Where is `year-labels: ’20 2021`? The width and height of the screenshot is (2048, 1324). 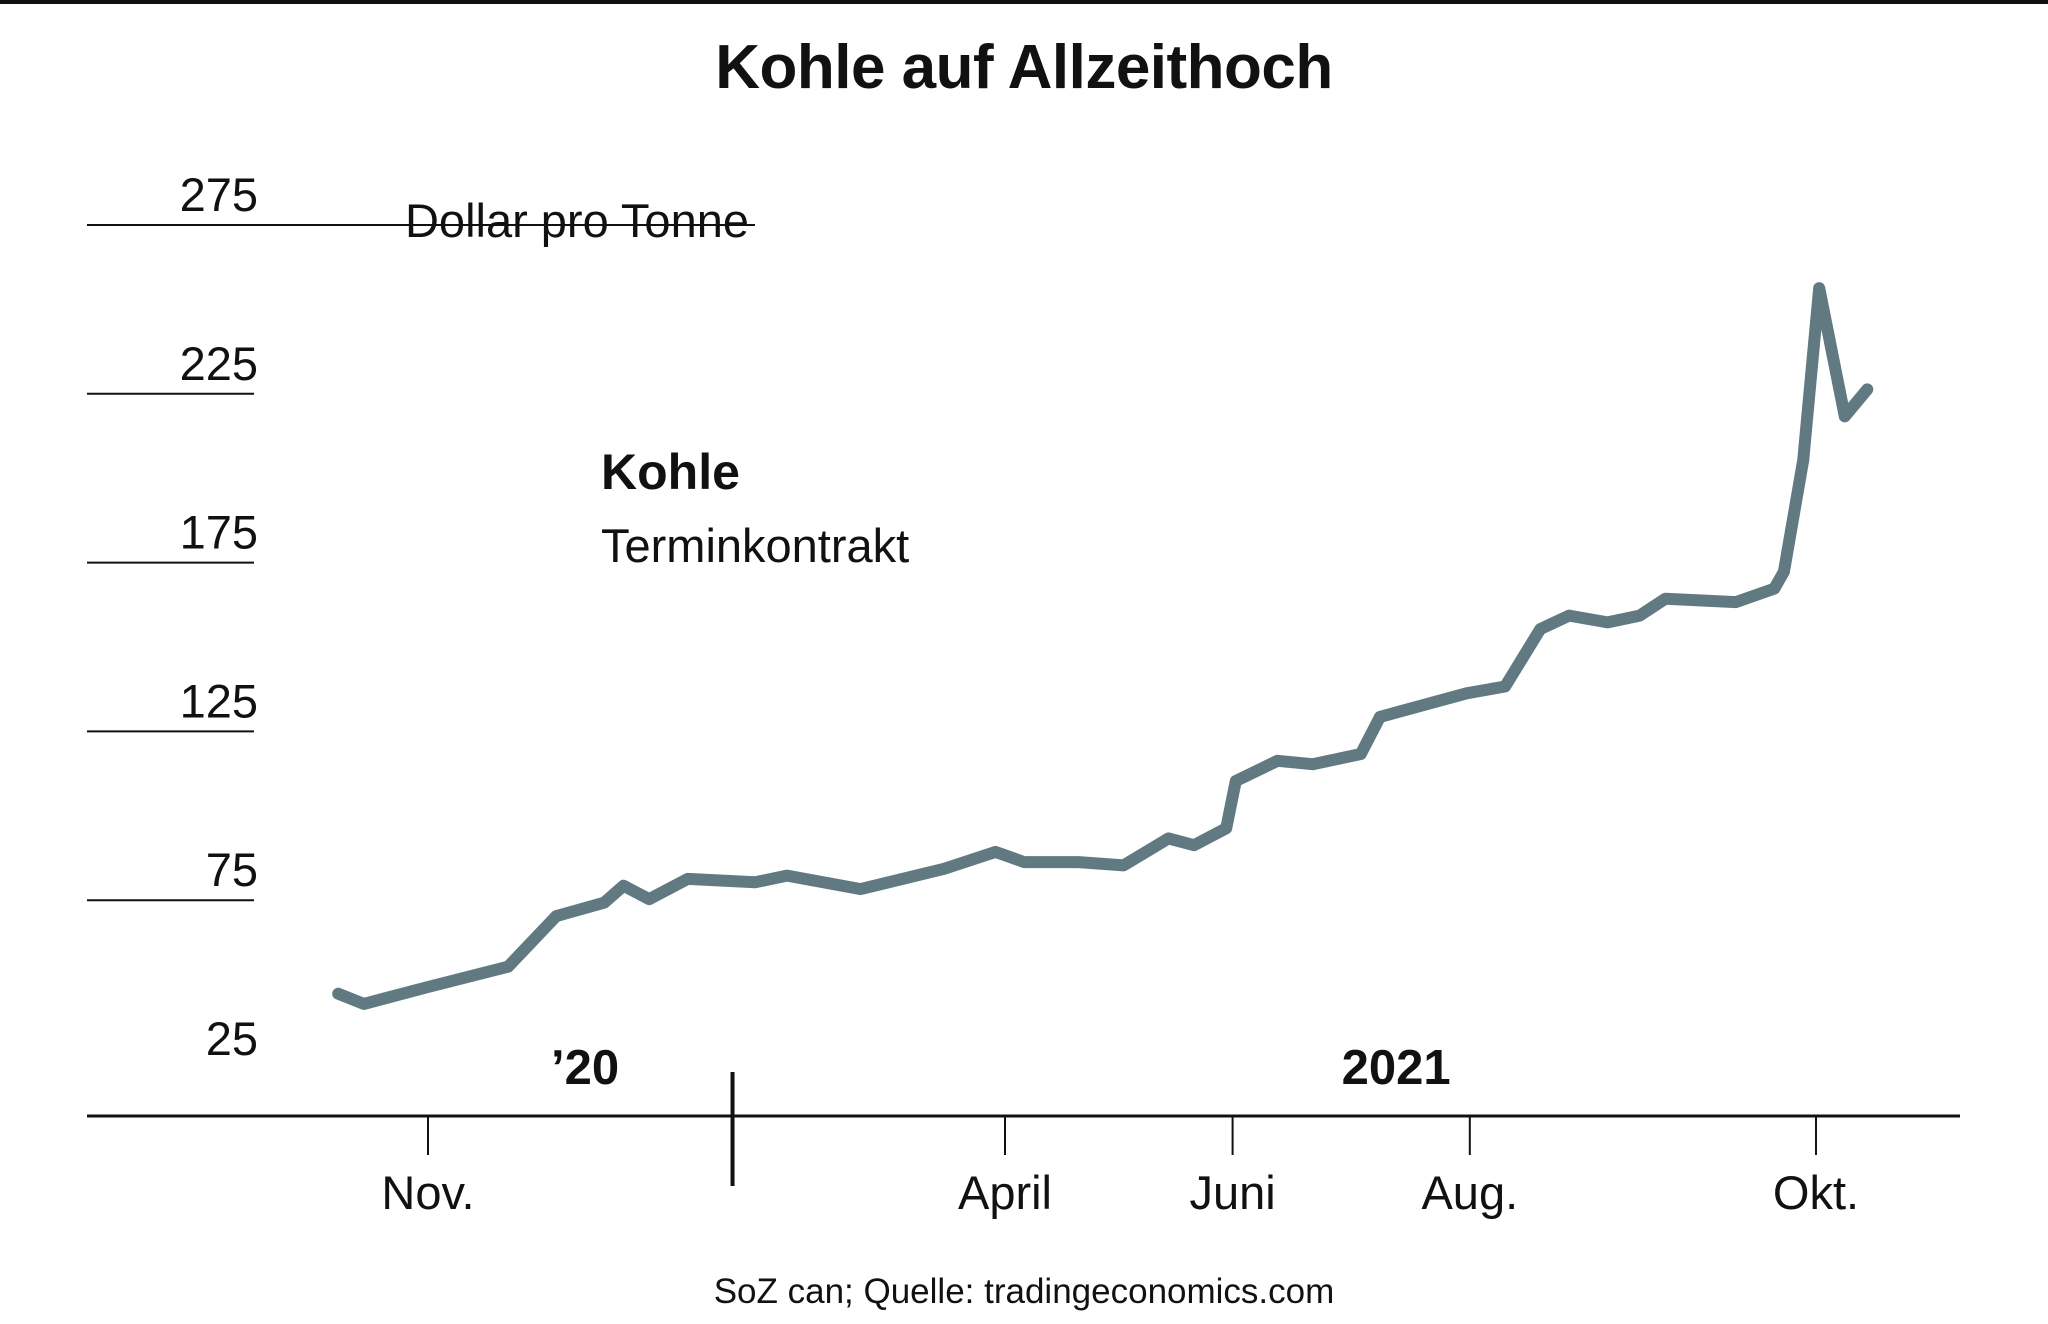 year-labels: ’20 2021 is located at coordinates (1001, 1068).